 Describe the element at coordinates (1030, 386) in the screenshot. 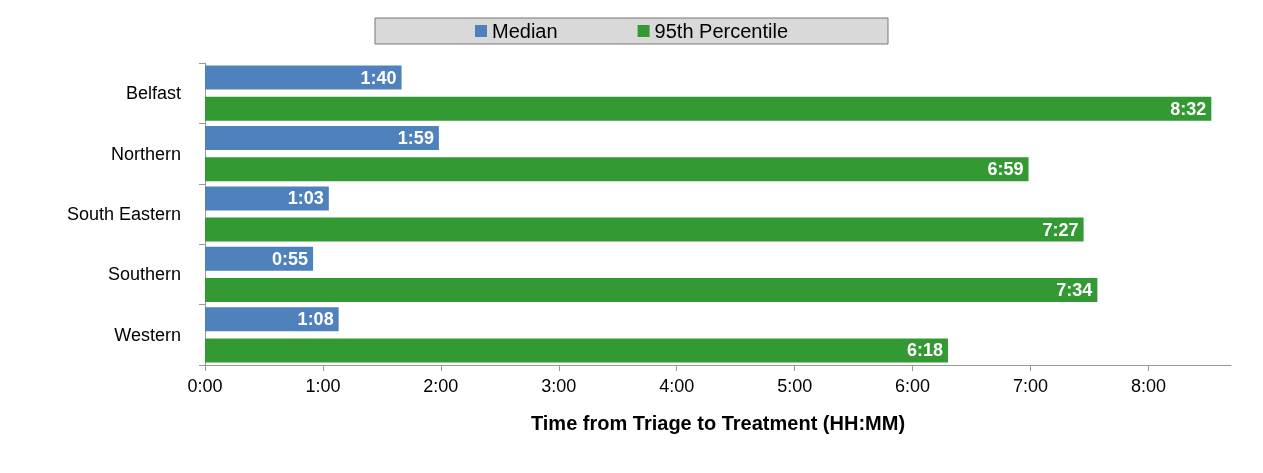

I see `x-tick-label: 7:00` at that location.